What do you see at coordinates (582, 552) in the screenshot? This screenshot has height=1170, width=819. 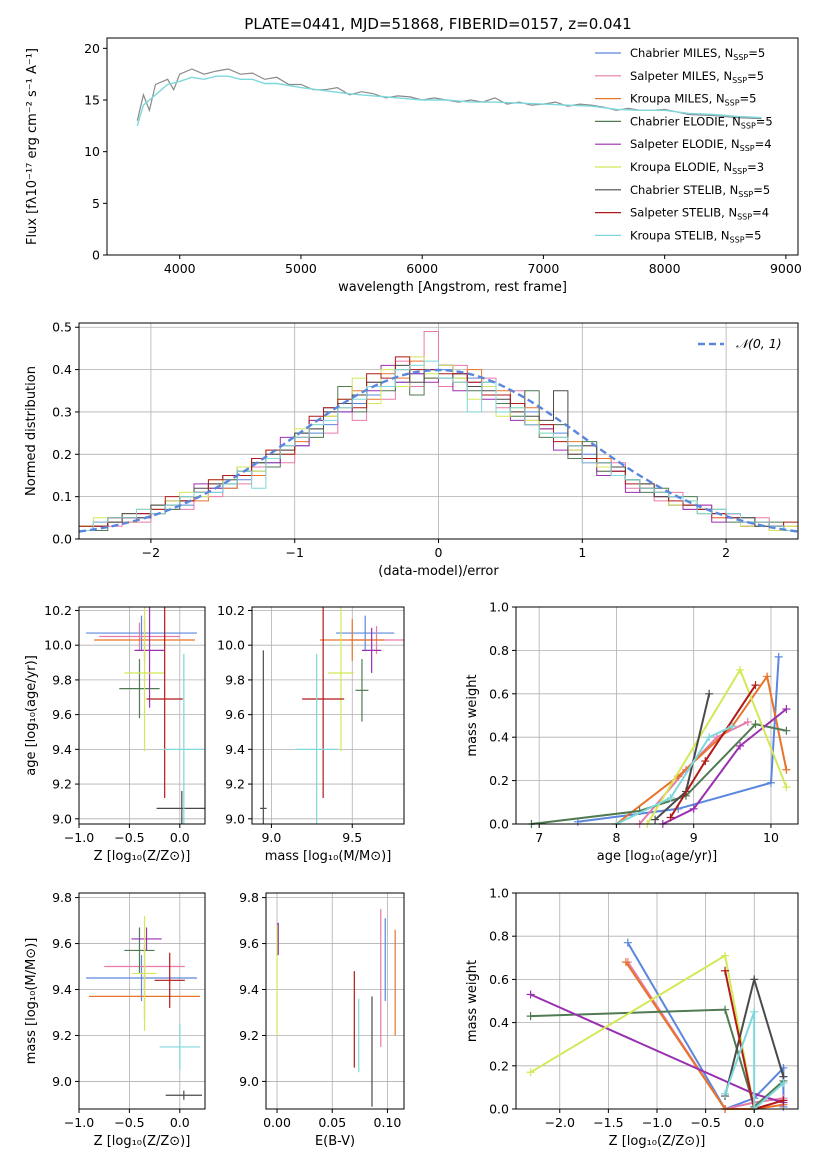 I see `x-tick-label: 1` at bounding box center [582, 552].